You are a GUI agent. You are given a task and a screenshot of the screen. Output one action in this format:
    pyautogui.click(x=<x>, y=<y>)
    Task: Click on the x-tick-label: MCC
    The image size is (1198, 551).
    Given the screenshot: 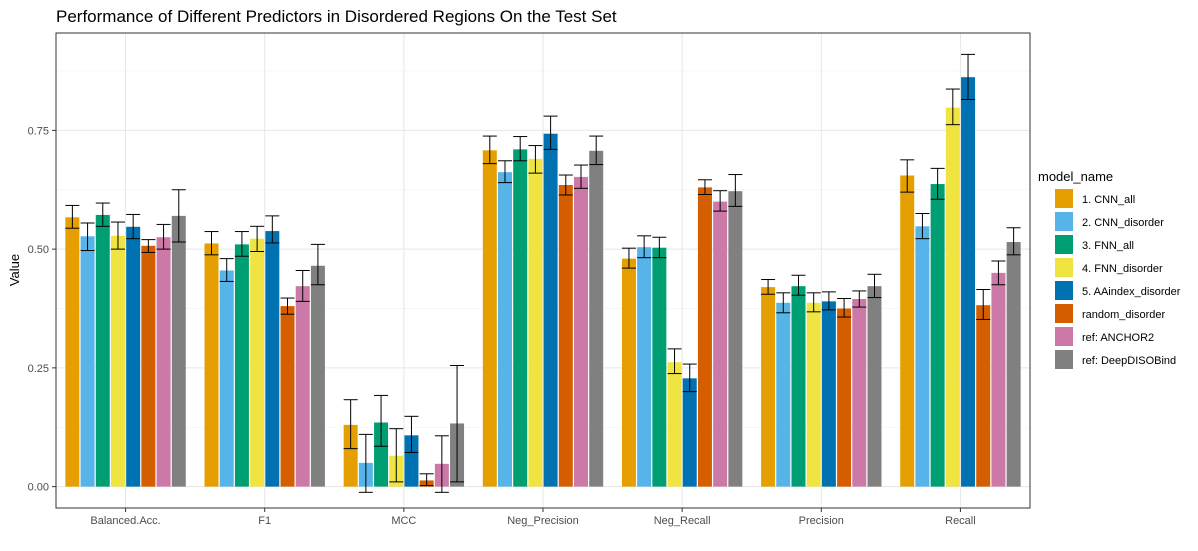 What is the action you would take?
    pyautogui.click(x=403, y=521)
    